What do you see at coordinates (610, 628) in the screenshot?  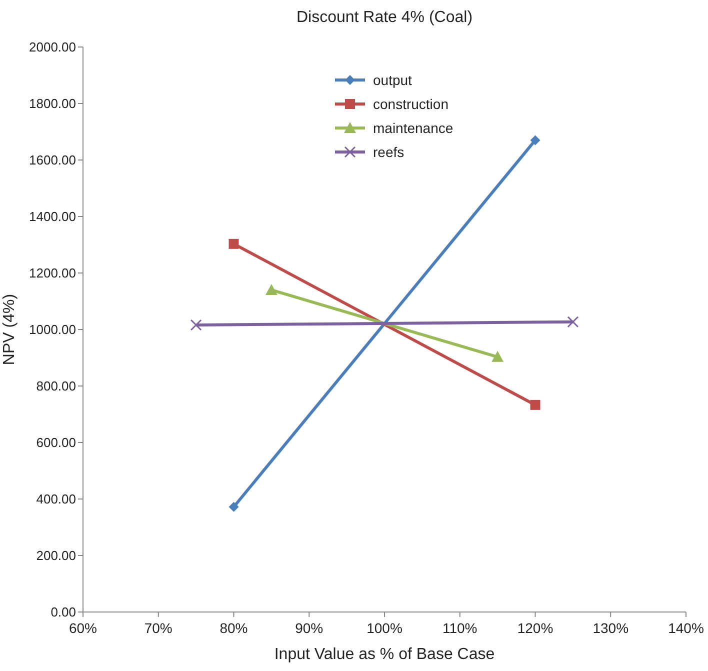 I see `x-tick-label: 130%` at bounding box center [610, 628].